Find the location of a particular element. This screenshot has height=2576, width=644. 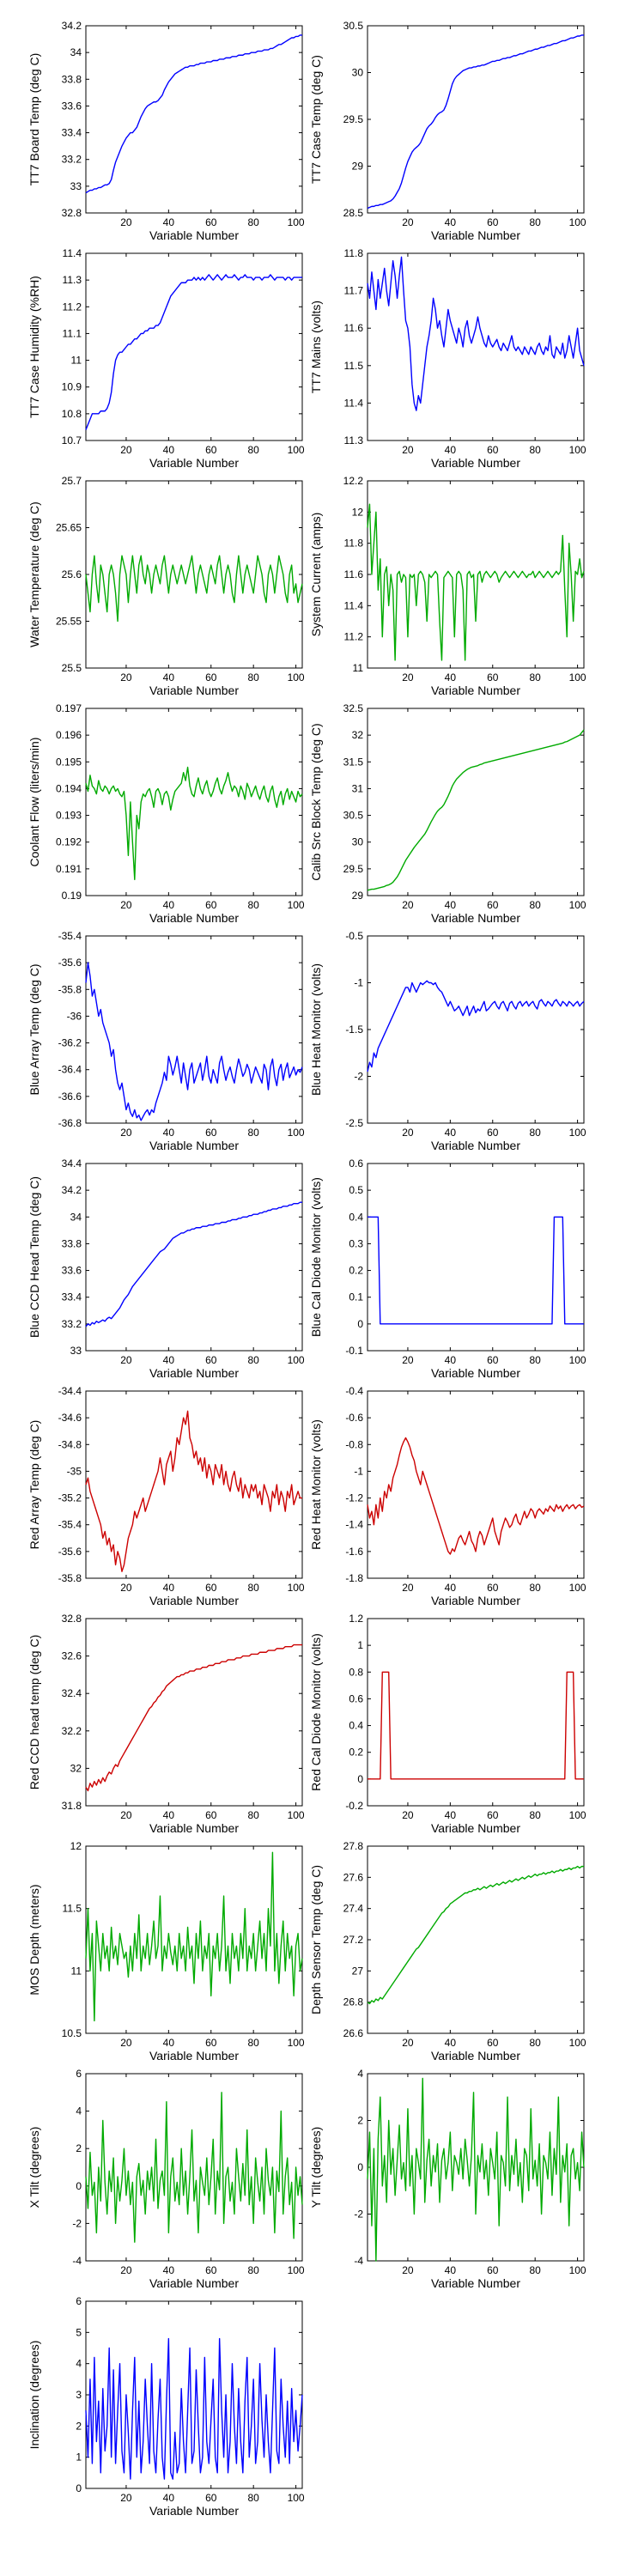

y-tick-label: 29 is located at coordinates (358, 896).